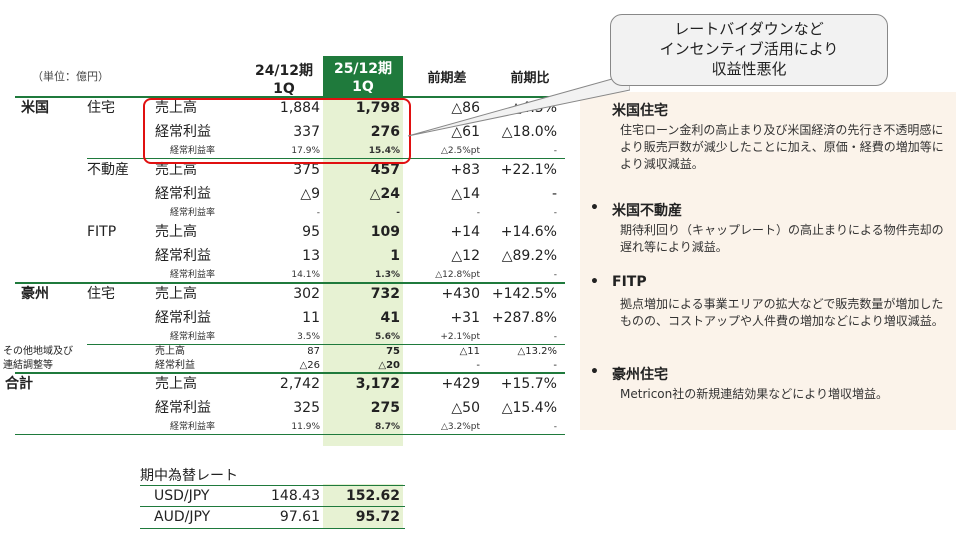 The height and width of the screenshot is (540, 960). What do you see at coordinates (290, 294) in the screenshot?
I see `table-row: 豪州 住宅 売上高 302 732 +430 +142.5%` at bounding box center [290, 294].